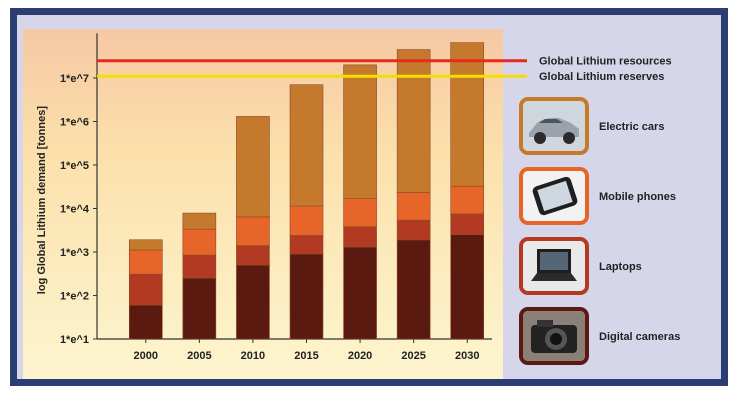 The width and height of the screenshot is (738, 396). What do you see at coordinates (306, 296) in the screenshot?
I see `bar-2015-digital-cameras` at bounding box center [306, 296].